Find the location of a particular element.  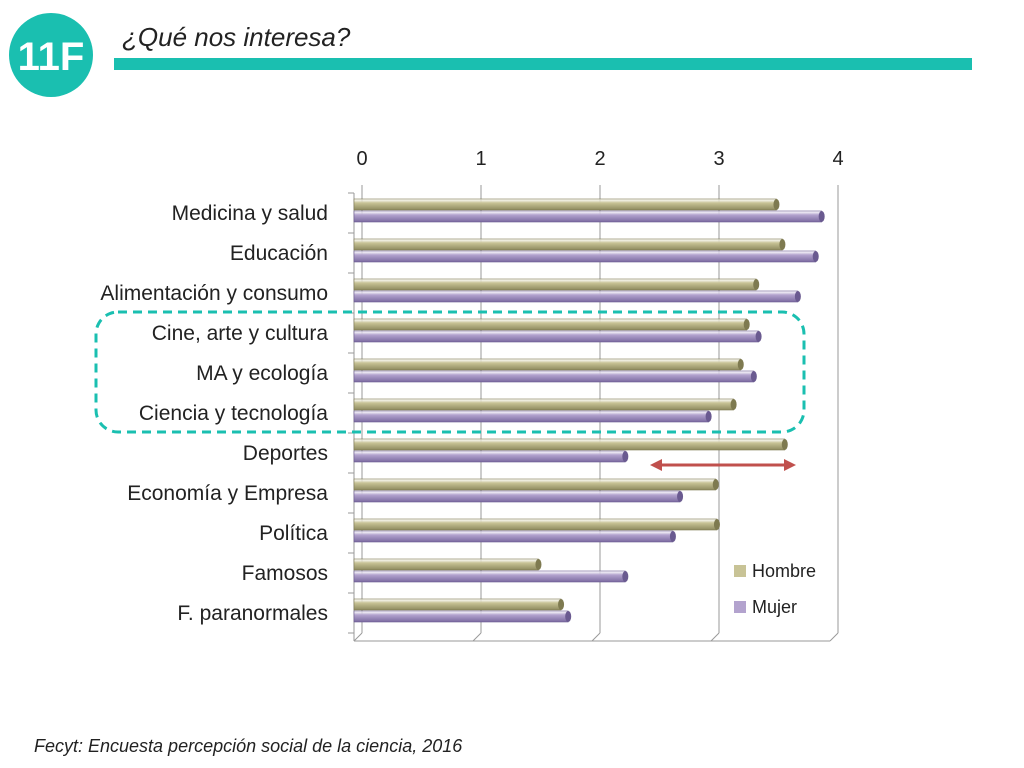

category-label: Ciencia y tecnología is located at coordinates (233, 413).